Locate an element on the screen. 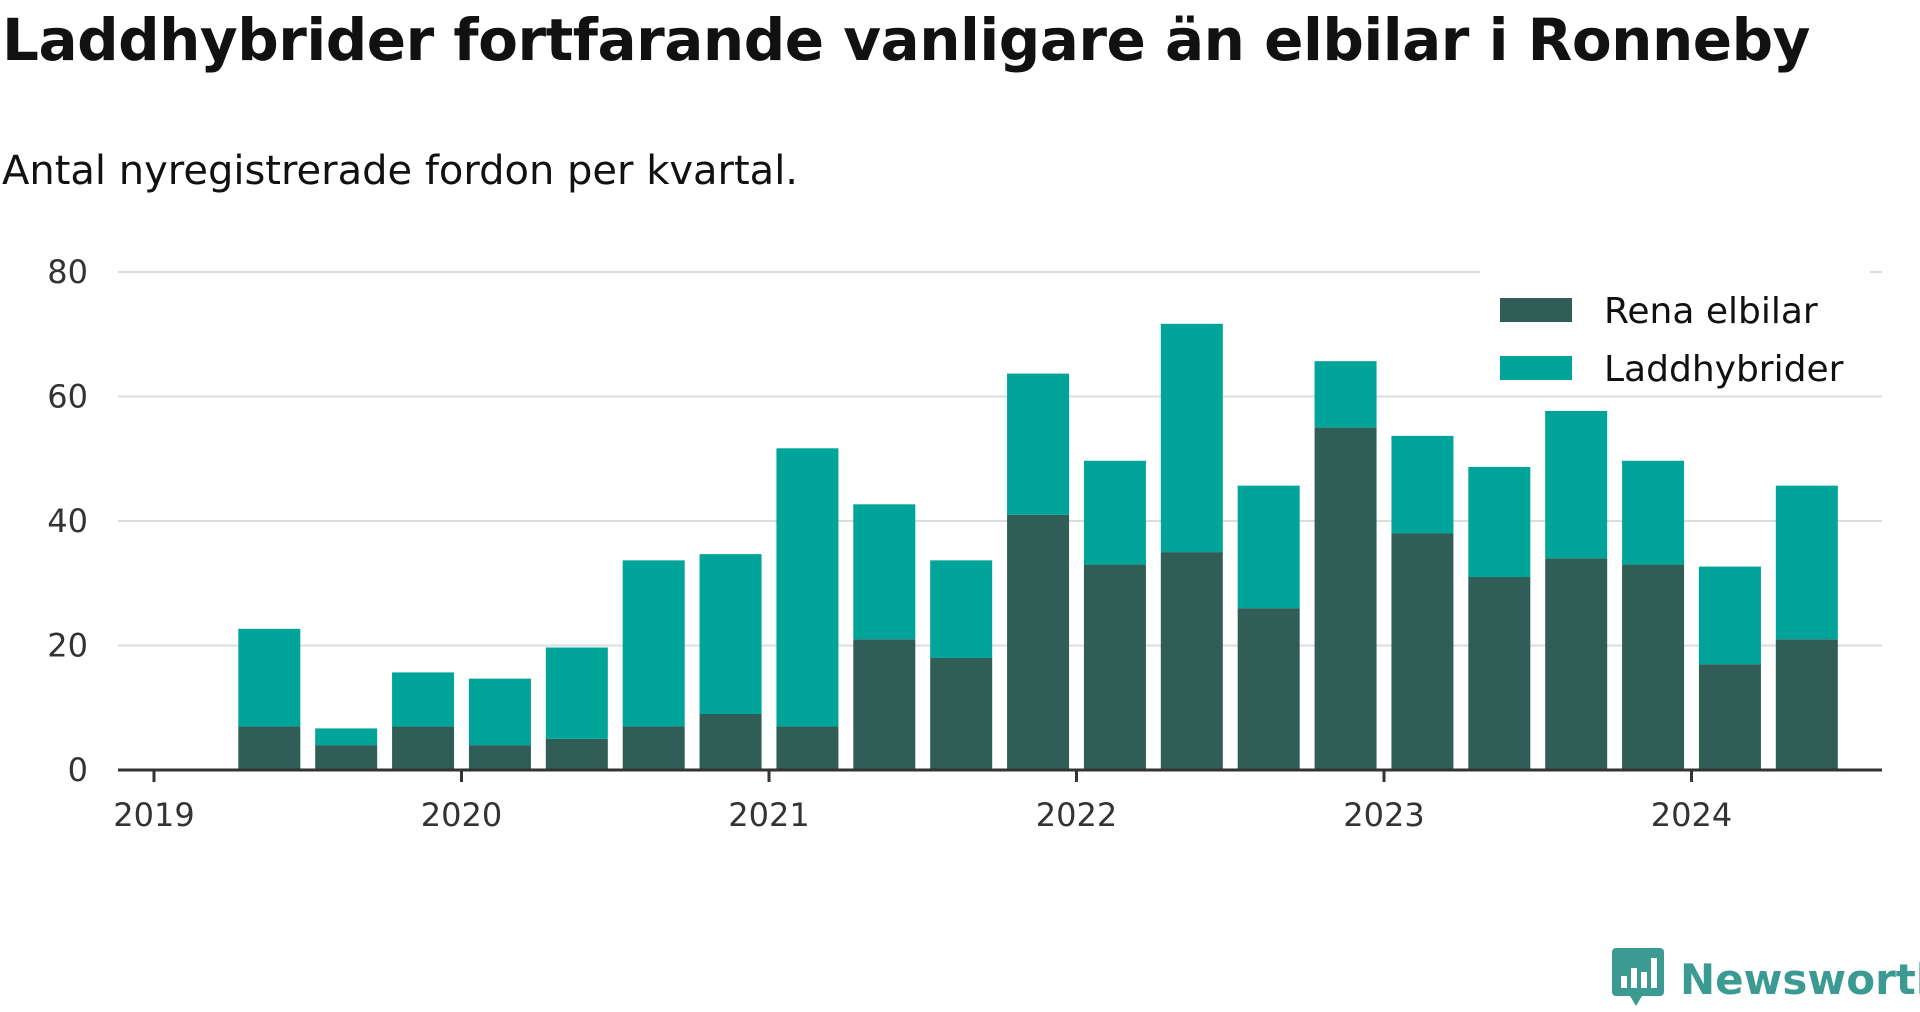 The width and height of the screenshot is (1920, 1012). bar-rena-elbilar-2019-q4 is located at coordinates (423, 748).